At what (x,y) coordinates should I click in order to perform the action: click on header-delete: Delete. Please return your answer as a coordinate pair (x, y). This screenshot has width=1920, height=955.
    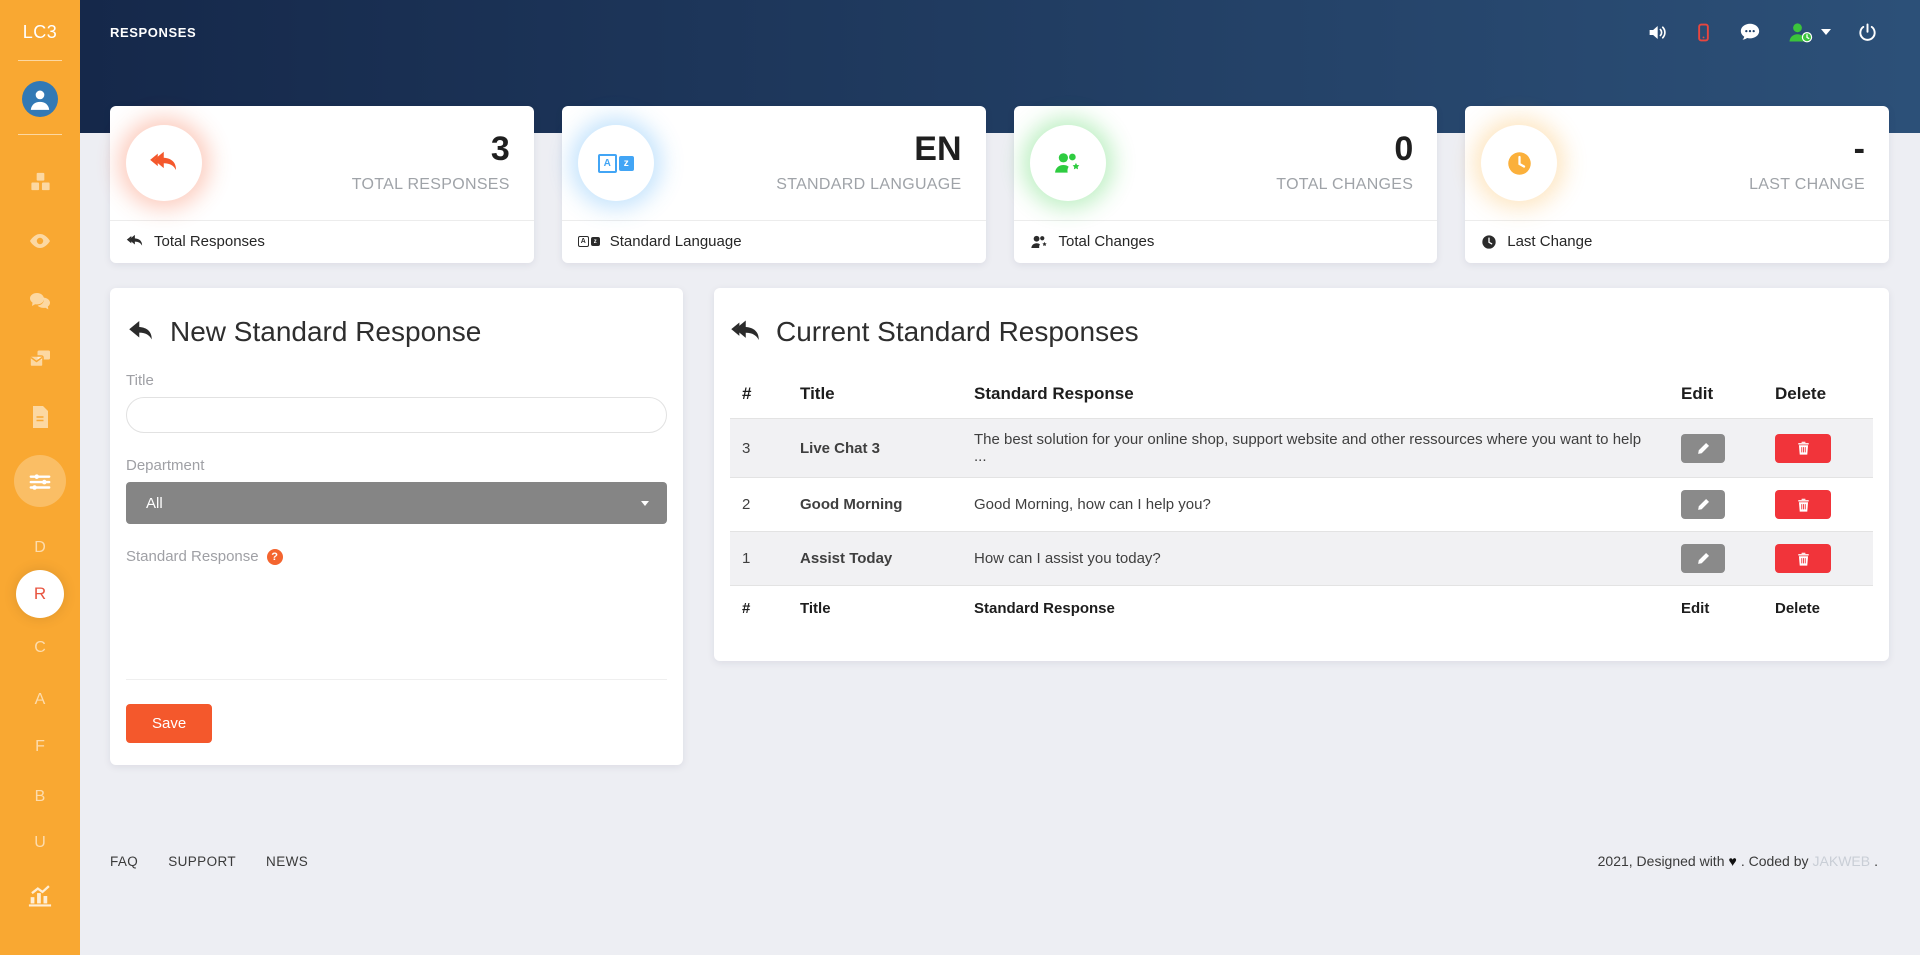
    Looking at the image, I should click on (1801, 393).